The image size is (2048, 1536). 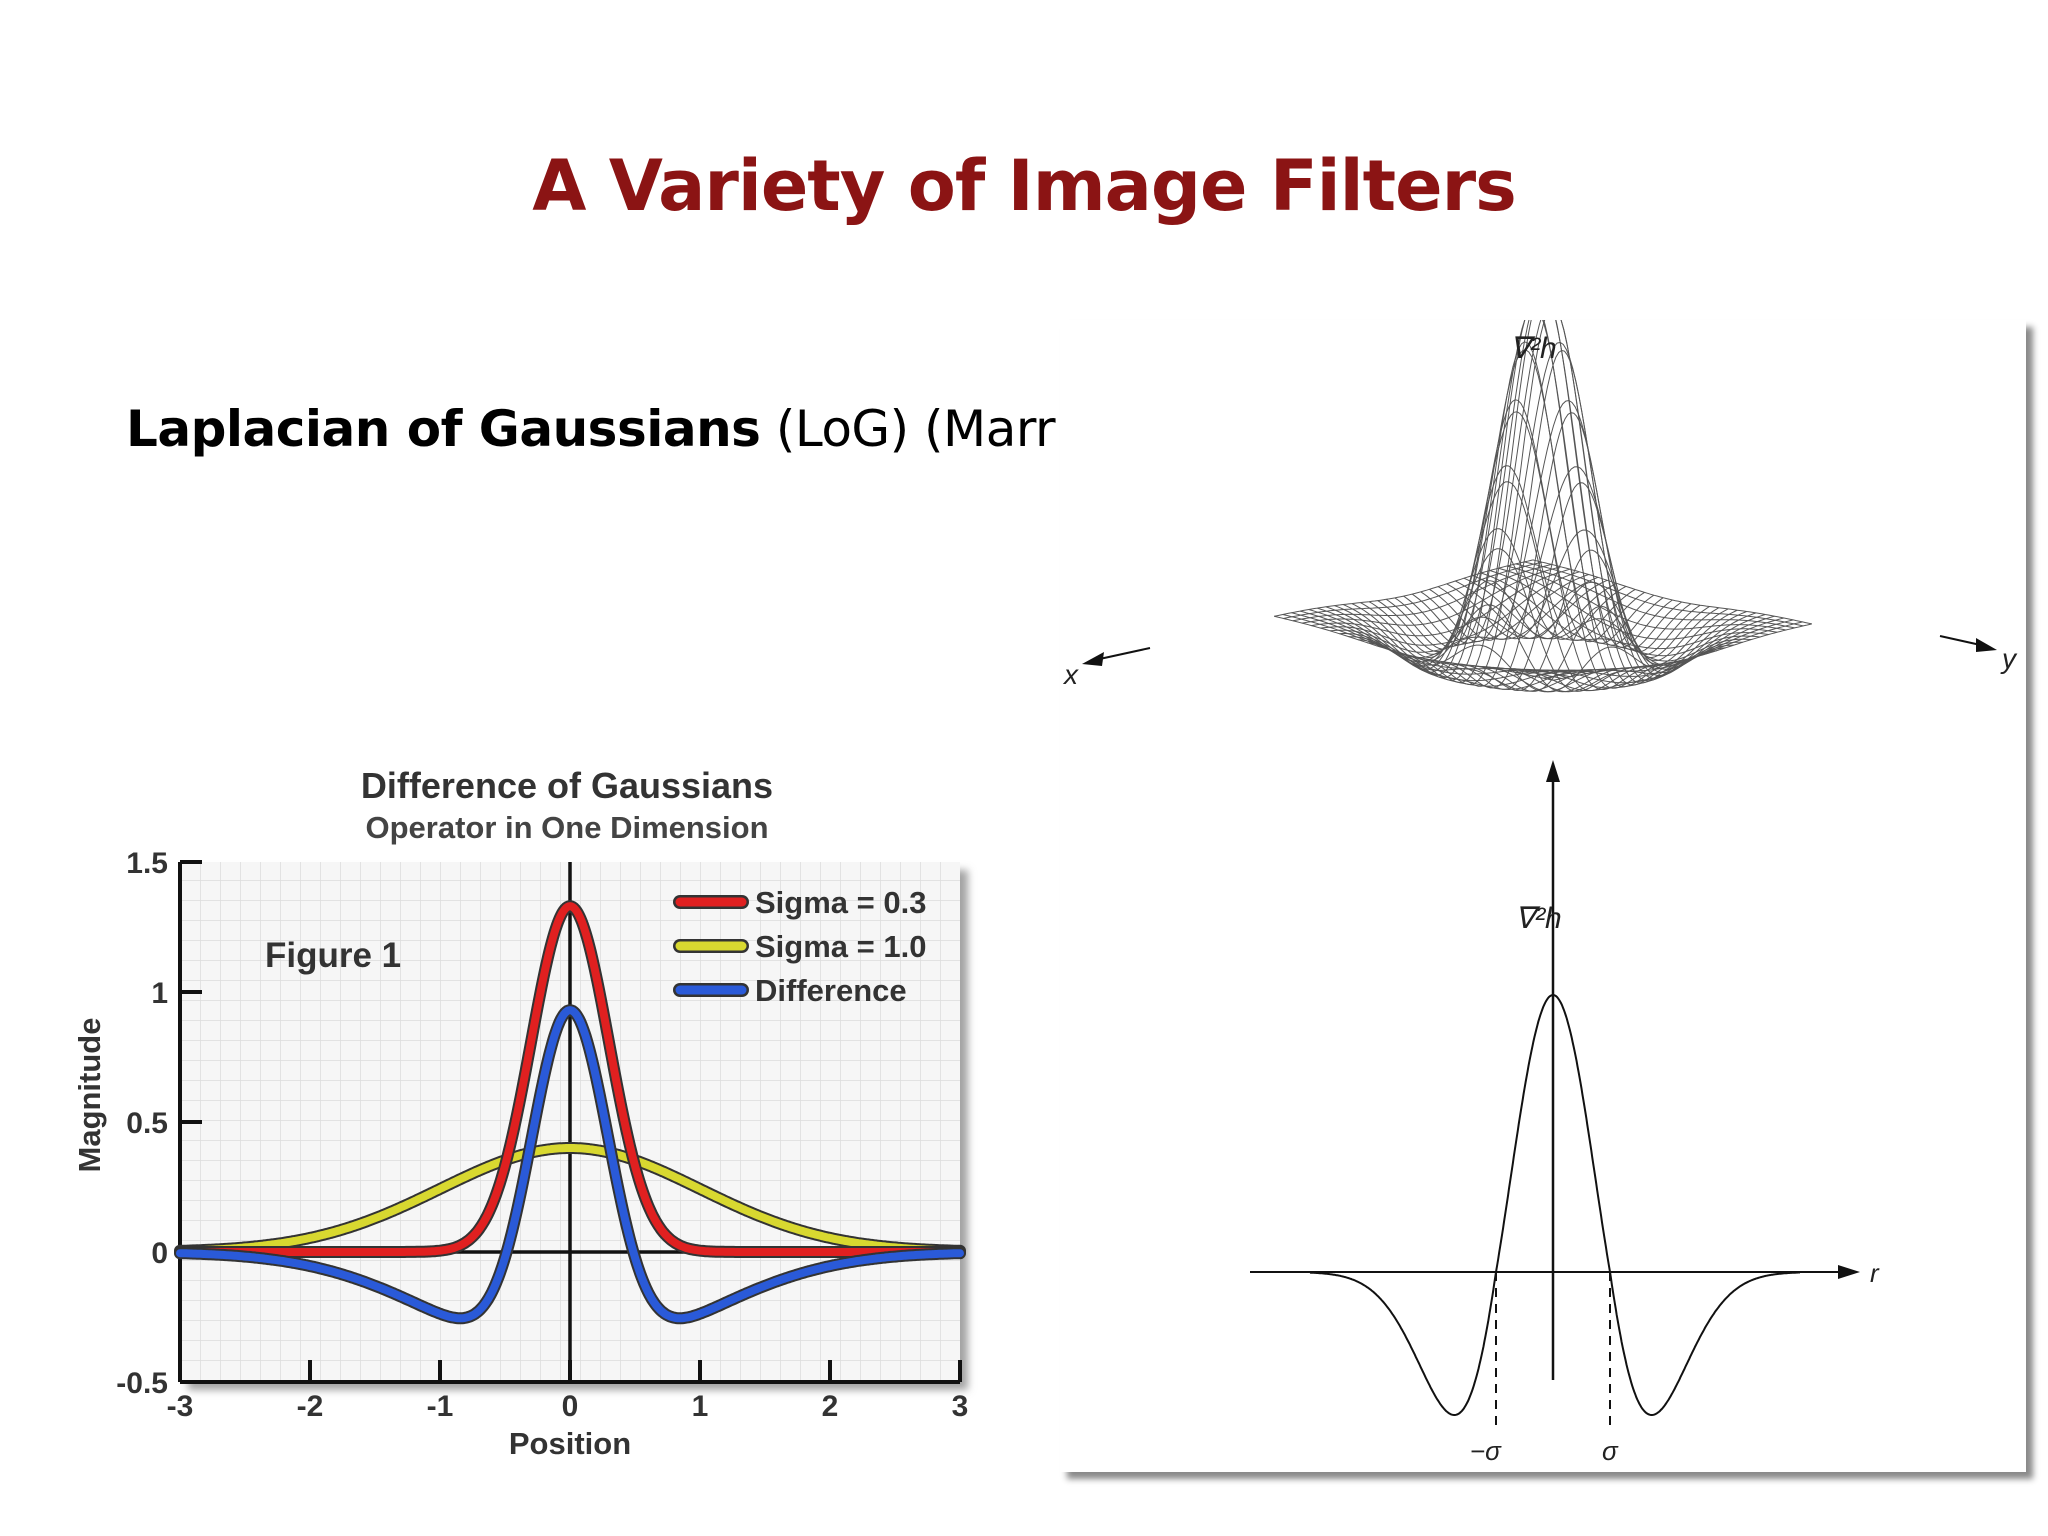 What do you see at coordinates (333, 955) in the screenshot?
I see `chart-figure-label: Figure 1` at bounding box center [333, 955].